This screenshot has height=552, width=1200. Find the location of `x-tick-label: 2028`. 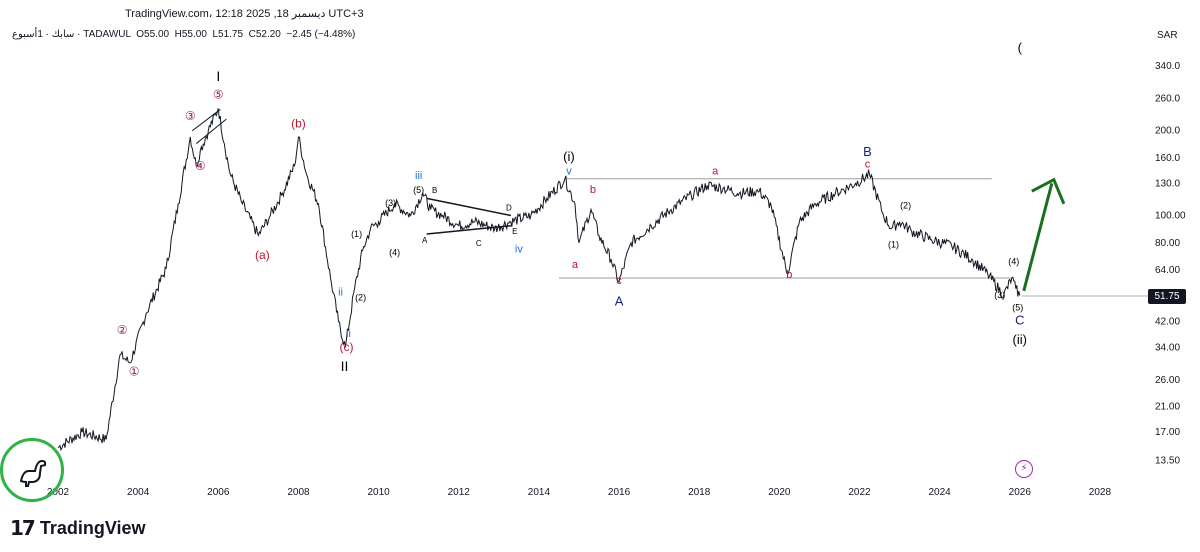

x-tick-label: 2028 is located at coordinates (1100, 492).